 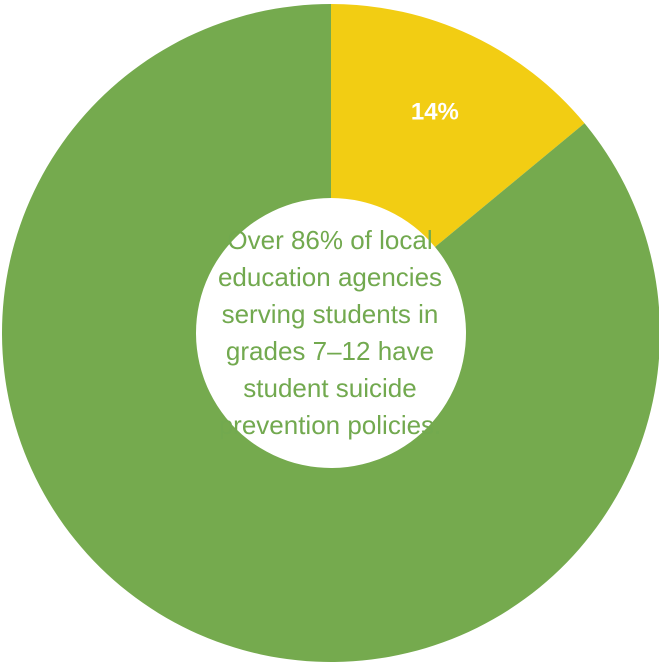 I want to click on slice-label: 14%, so click(x=435, y=112).